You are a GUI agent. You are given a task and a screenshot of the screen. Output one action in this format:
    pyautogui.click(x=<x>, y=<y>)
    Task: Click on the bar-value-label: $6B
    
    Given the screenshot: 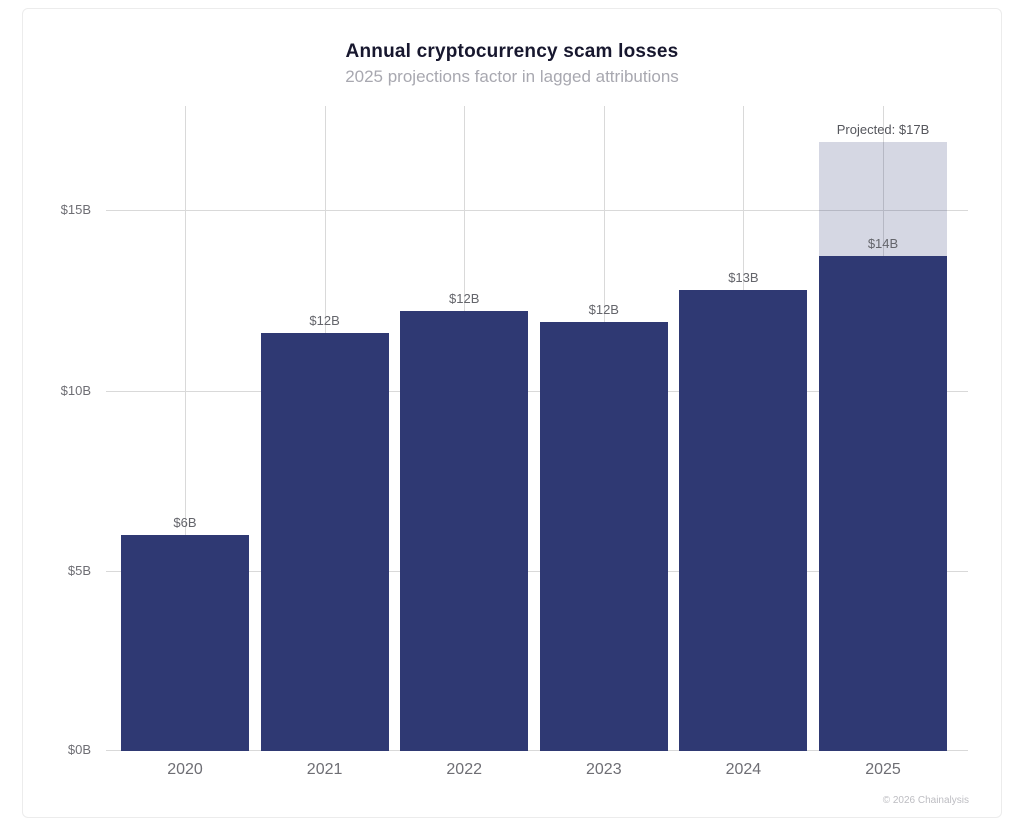 What is the action you would take?
    pyautogui.click(x=185, y=522)
    